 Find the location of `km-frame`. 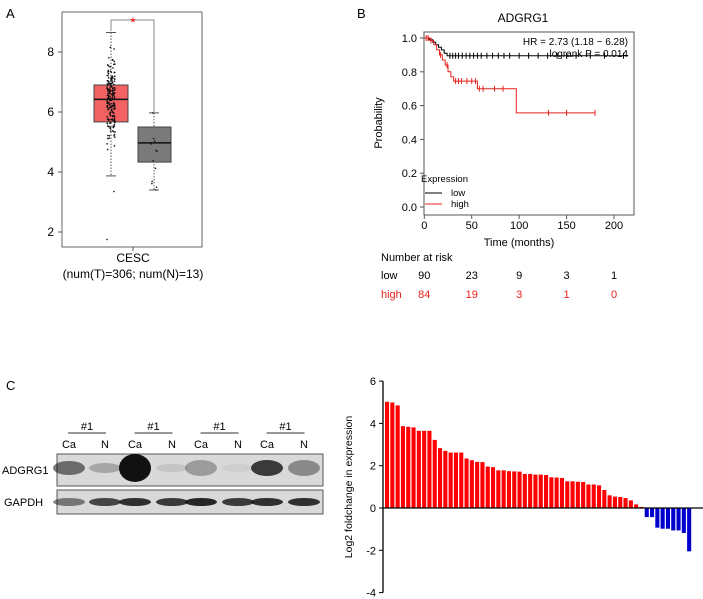

km-frame is located at coordinates (529, 123).